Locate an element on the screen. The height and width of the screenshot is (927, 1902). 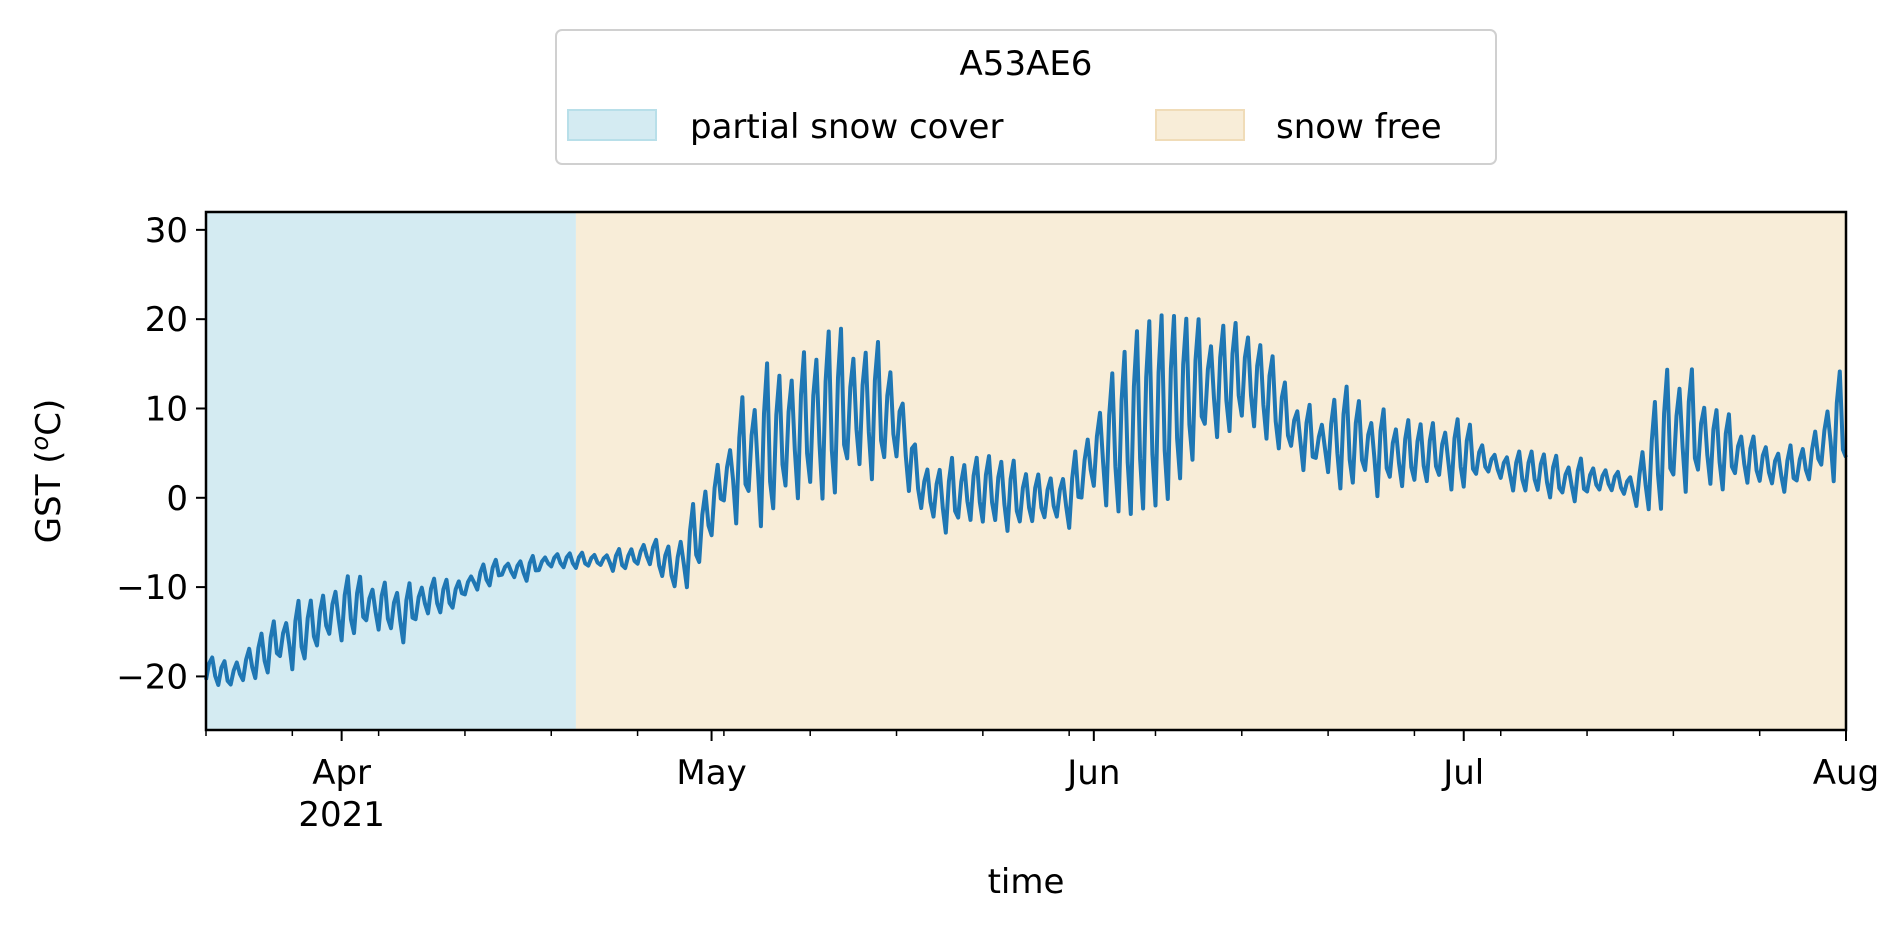
y-tick-label: 0 is located at coordinates (177, 499).